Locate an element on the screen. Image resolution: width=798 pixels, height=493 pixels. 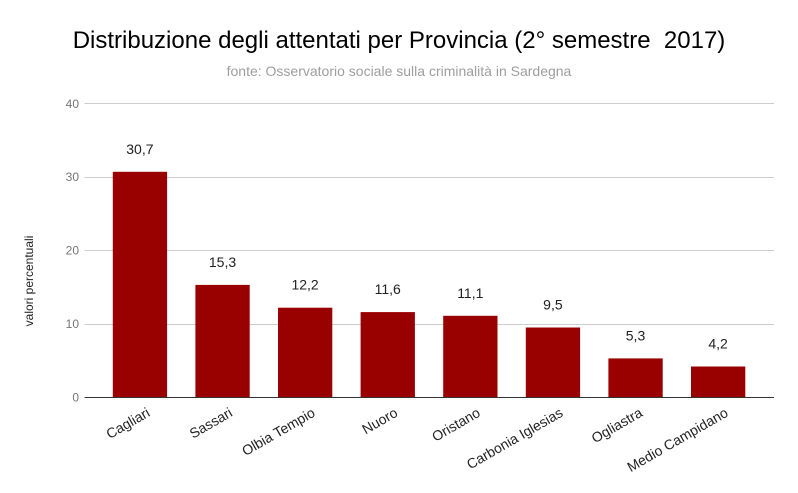
svg-text: 0 is located at coordinates (75, 398).